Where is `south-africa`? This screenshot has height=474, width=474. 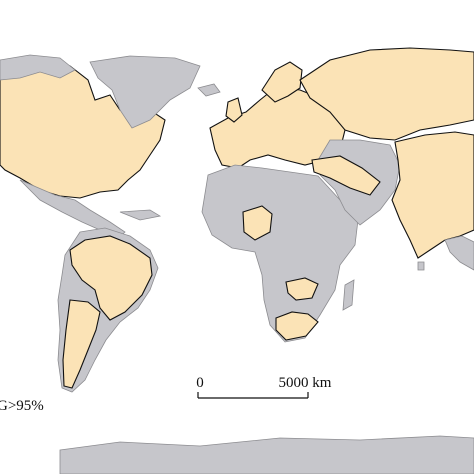
south-africa is located at coordinates (297, 326).